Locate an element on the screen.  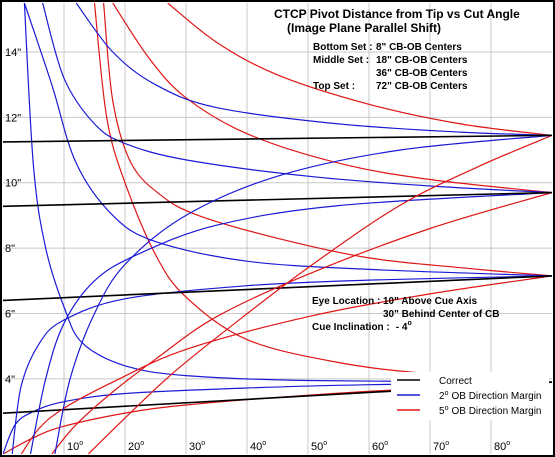
y-tick-label: 4" is located at coordinates (10, 380).